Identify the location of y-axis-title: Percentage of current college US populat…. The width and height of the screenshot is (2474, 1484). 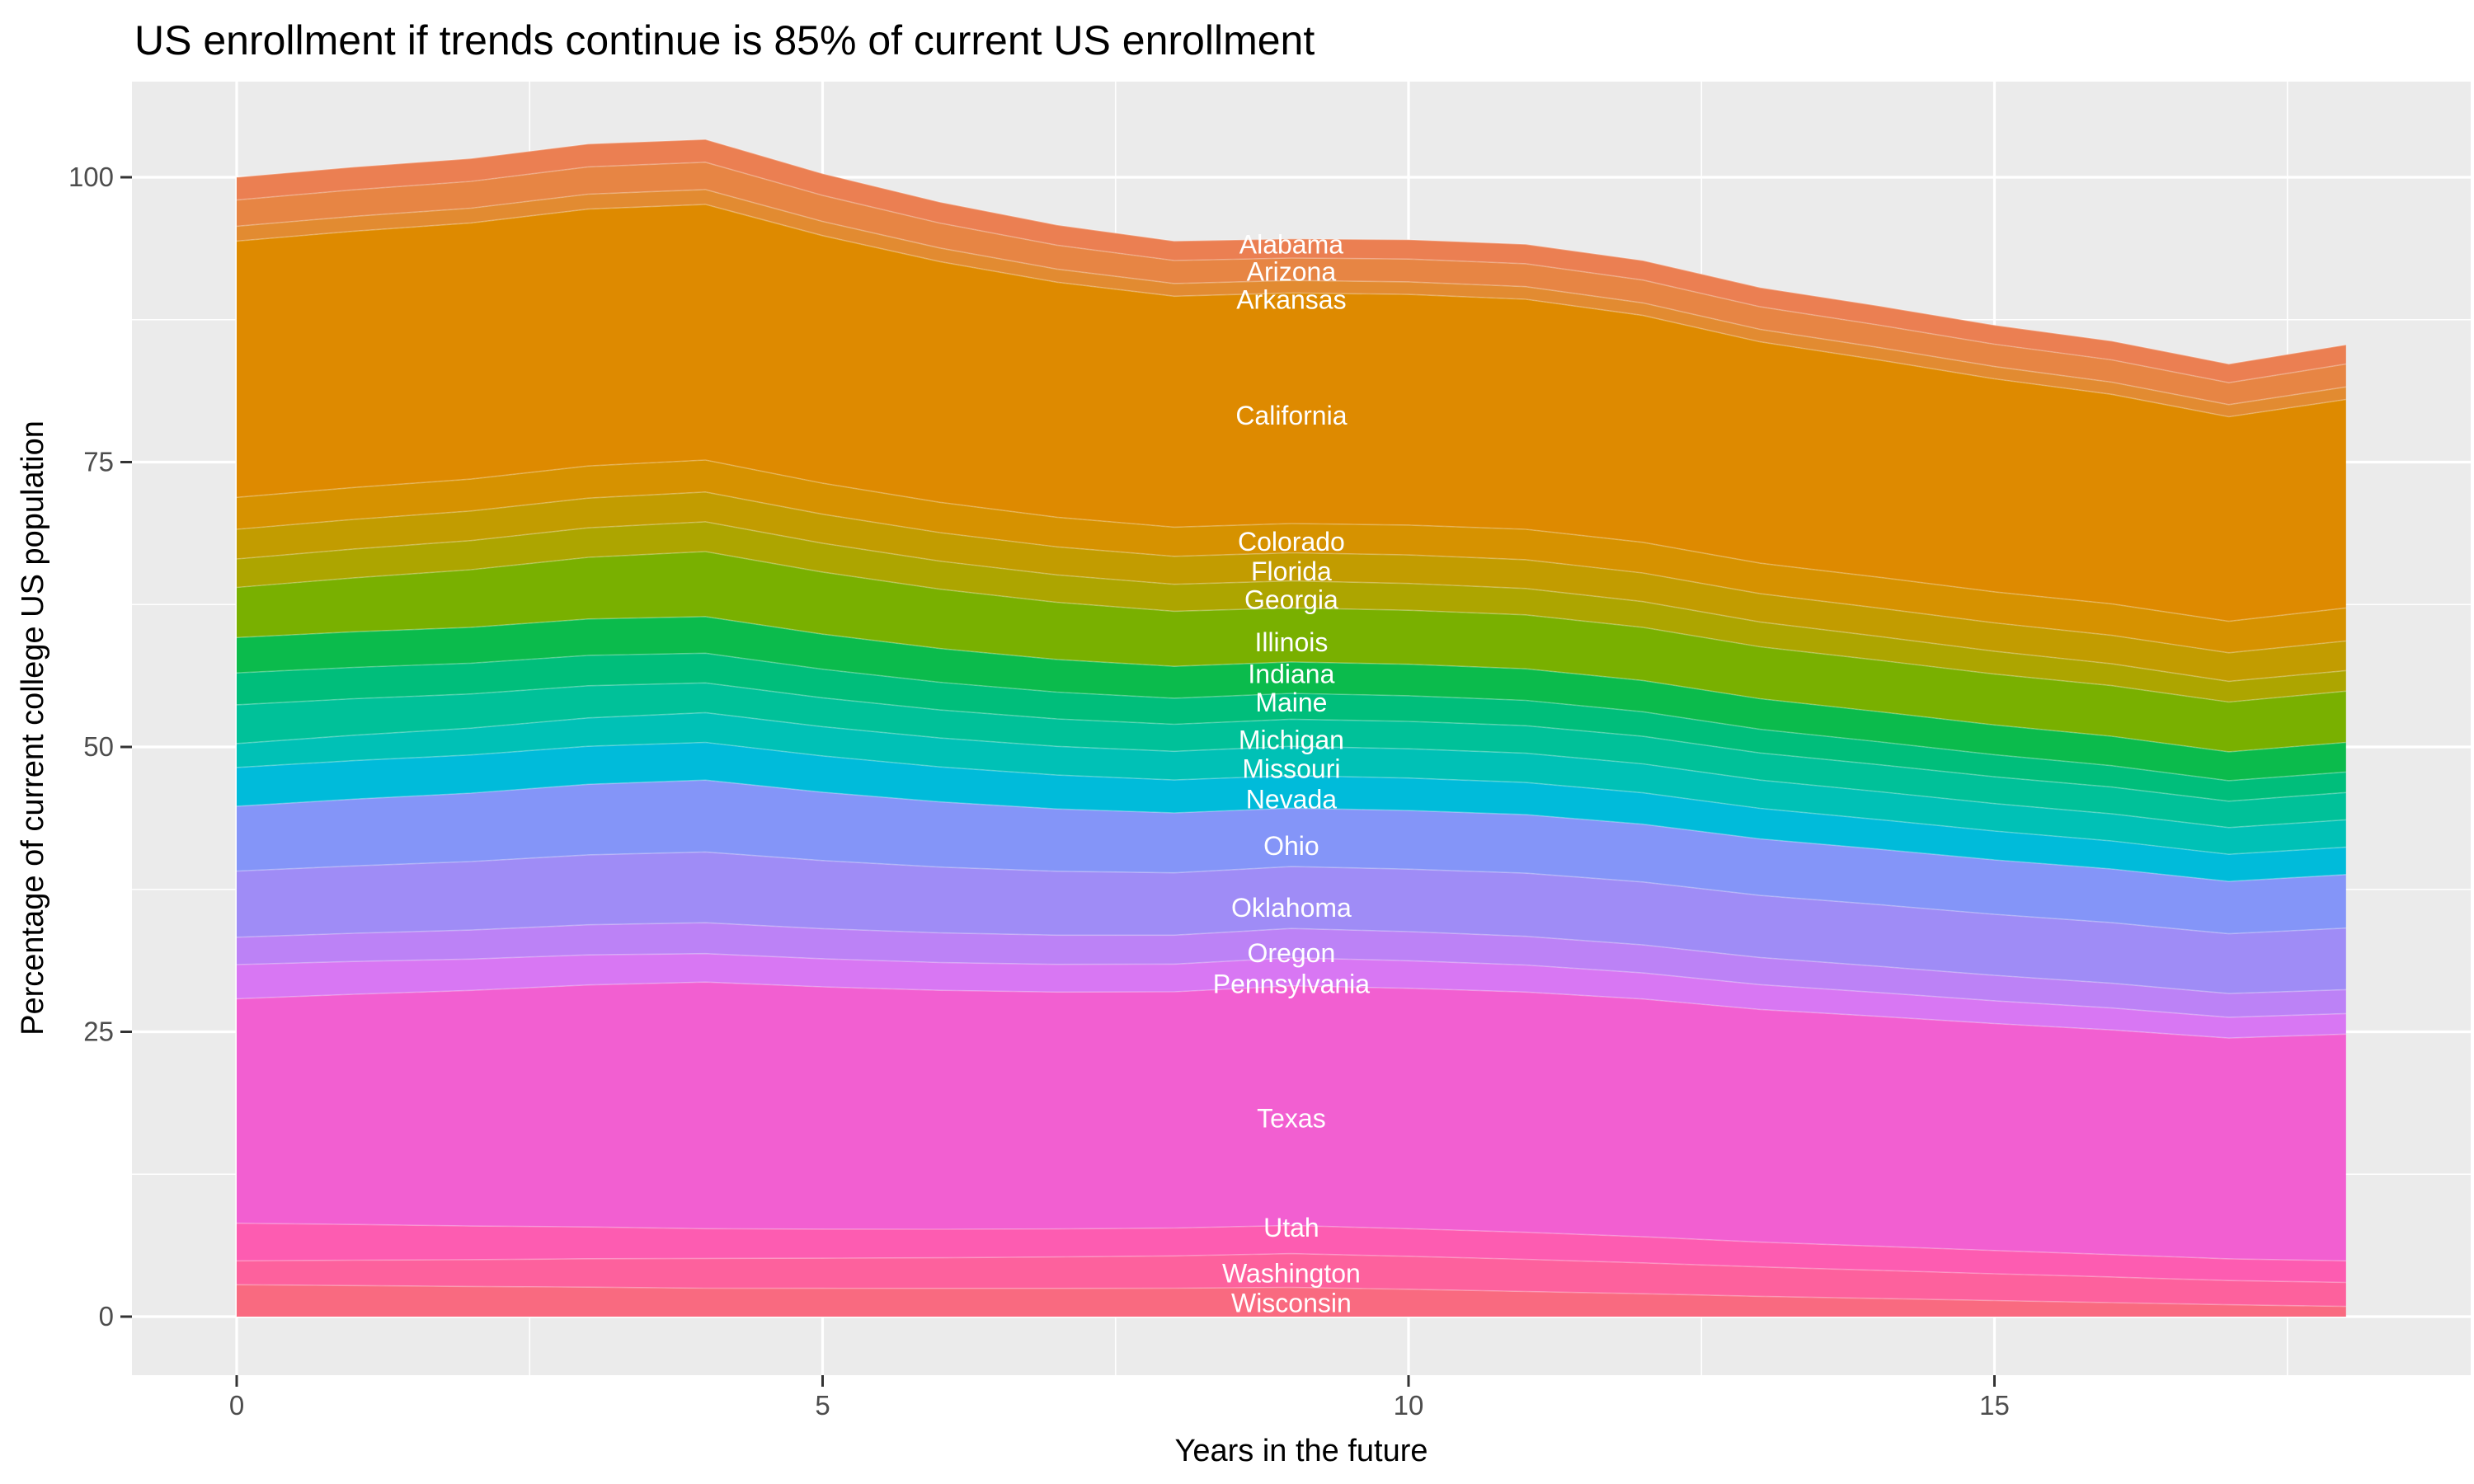
(33, 728).